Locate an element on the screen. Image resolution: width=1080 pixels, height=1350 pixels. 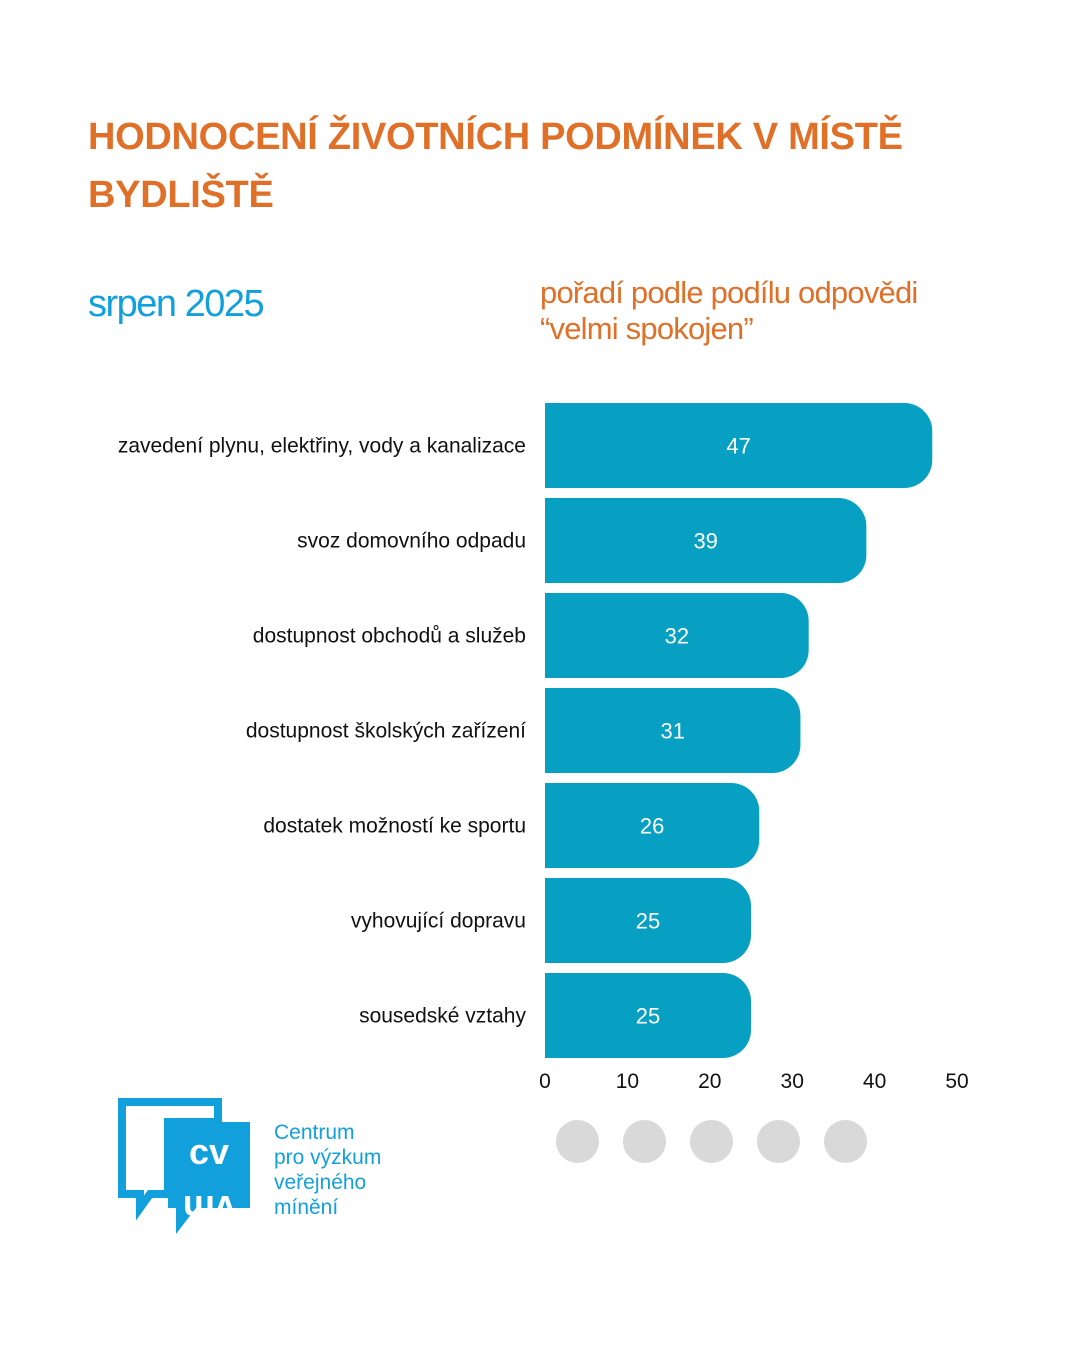
category-label: dostupnost školských zařízení is located at coordinates (386, 731).